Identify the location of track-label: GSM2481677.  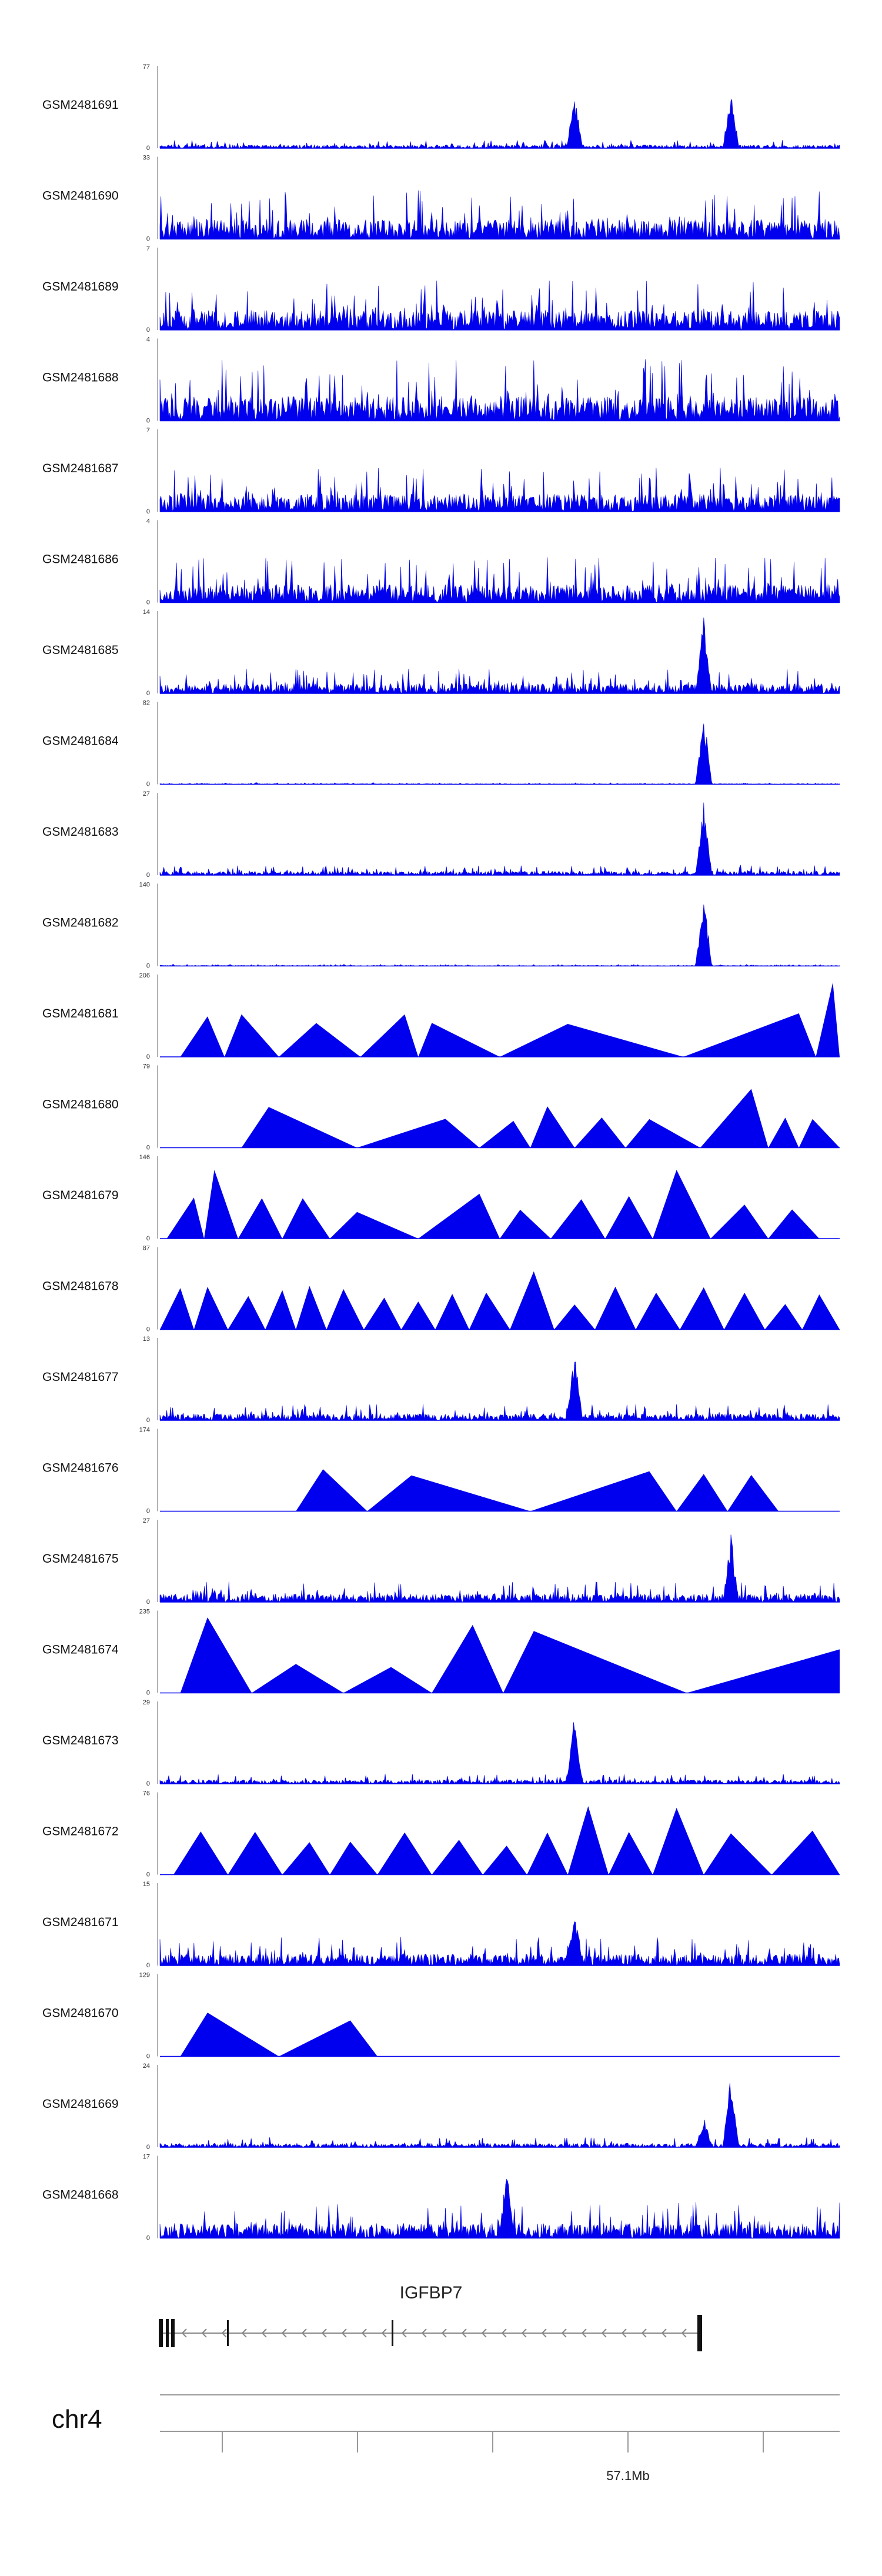
(80, 1377).